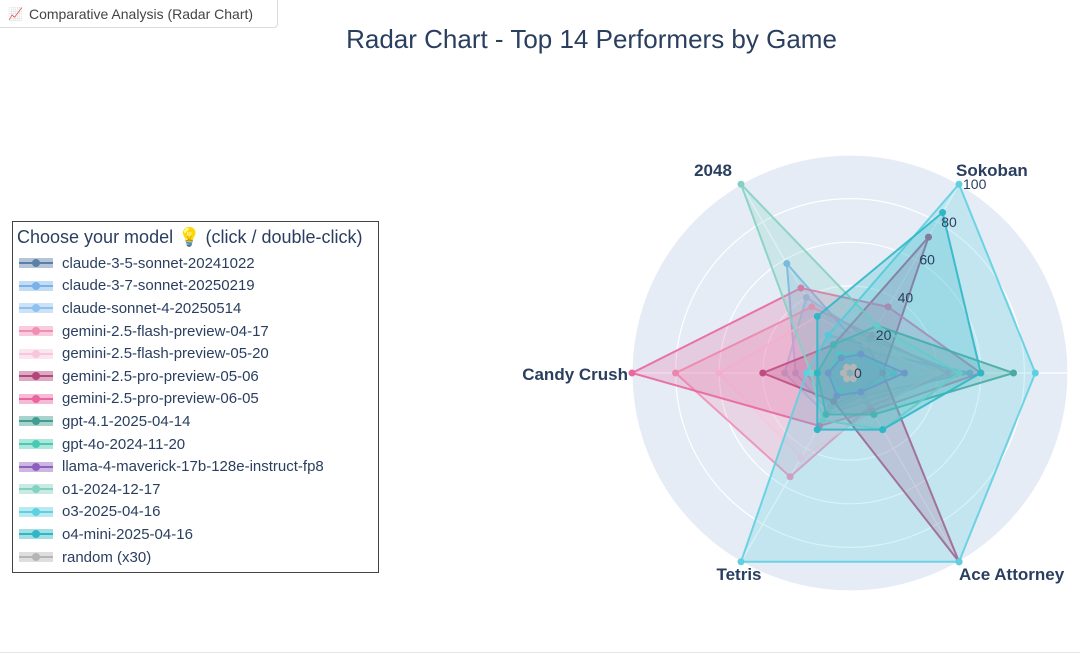  I want to click on legend-label: gemini-2.5-flash-preview-05-20, so click(165, 354).